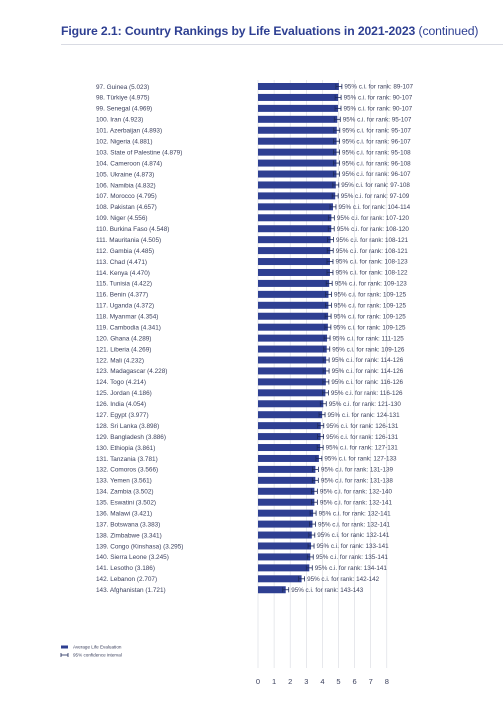  What do you see at coordinates (371, 262) in the screenshot?
I see `ci-label: 95% c.i. for rank: 108-123` at bounding box center [371, 262].